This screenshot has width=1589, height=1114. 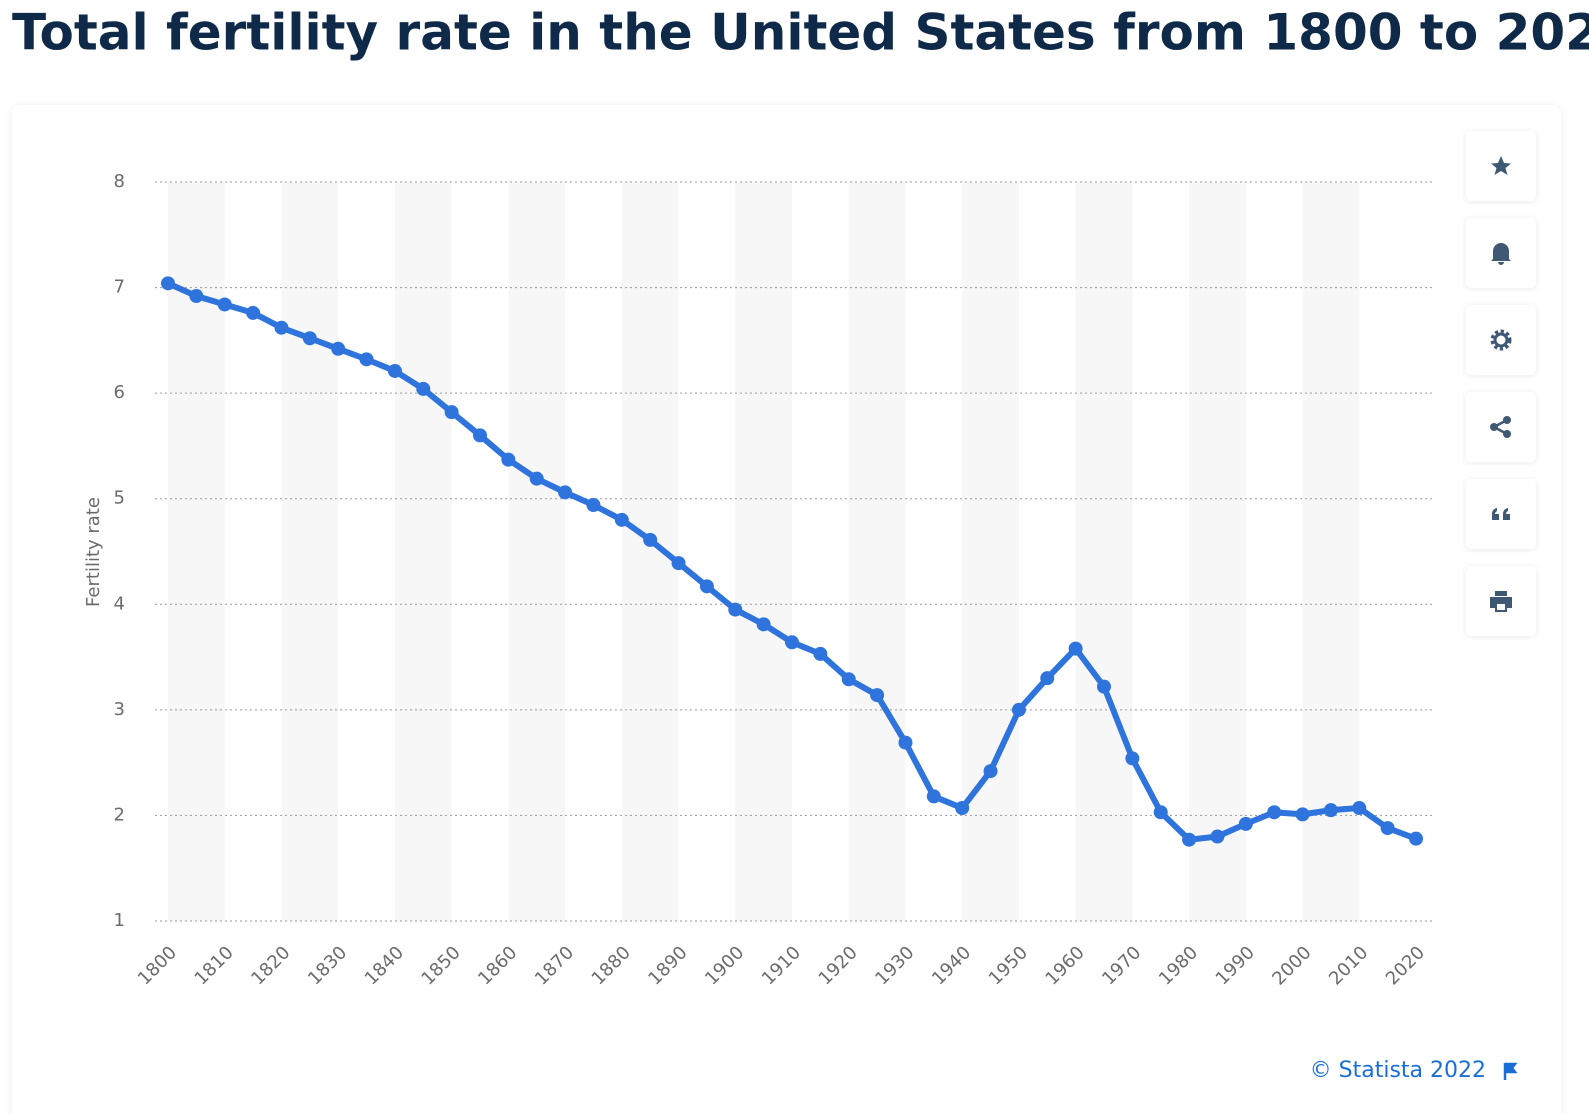 I want to click on y-tick-label: 1, so click(x=119, y=920).